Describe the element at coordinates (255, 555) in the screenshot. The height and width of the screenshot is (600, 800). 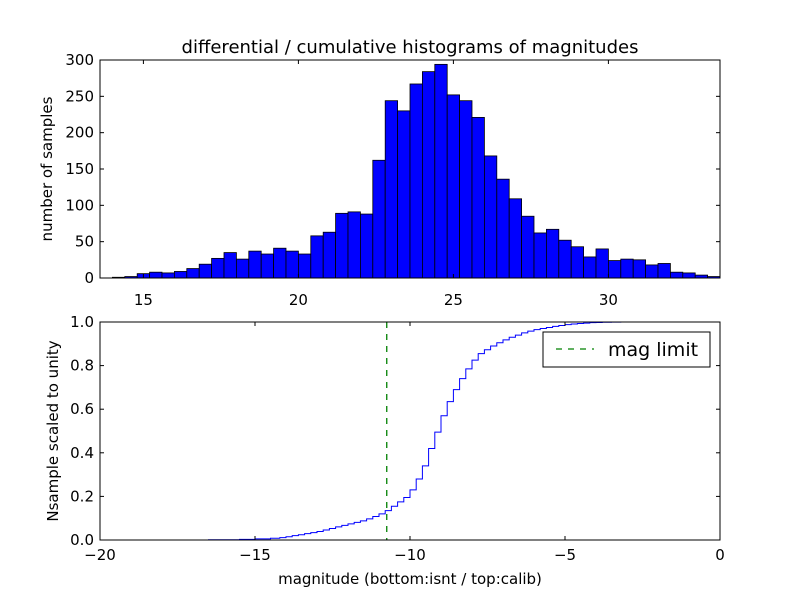
I see `bottom-x-tick-label: −15` at that location.